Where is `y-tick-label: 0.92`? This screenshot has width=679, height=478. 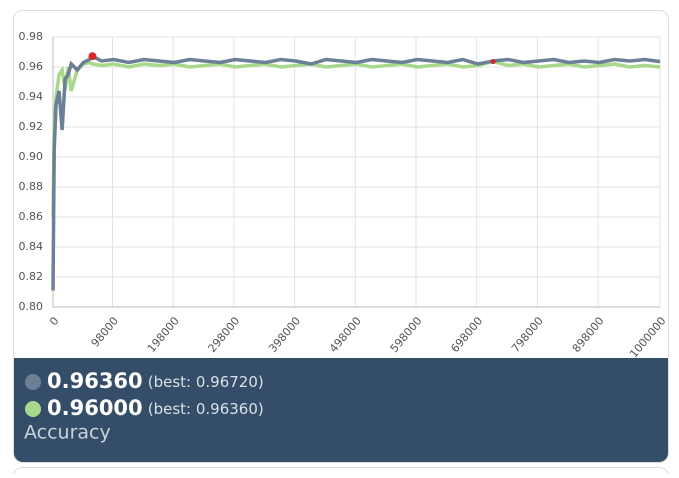
y-tick-label: 0.92 is located at coordinates (31, 126).